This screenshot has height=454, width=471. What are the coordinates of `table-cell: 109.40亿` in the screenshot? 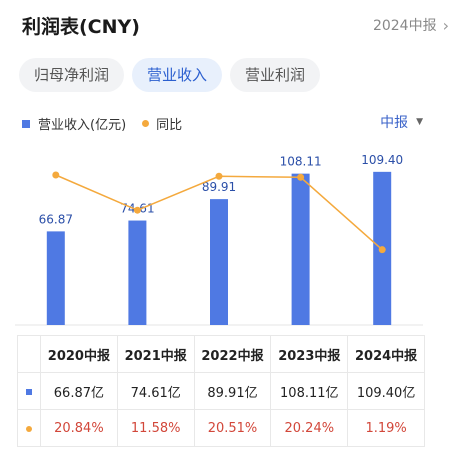 It's located at (386, 391).